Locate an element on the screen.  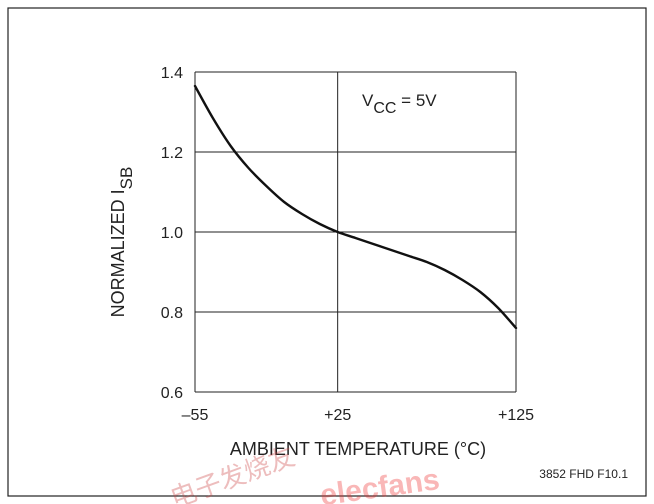
vcc-annotation-main: V is located at coordinates (368, 100).